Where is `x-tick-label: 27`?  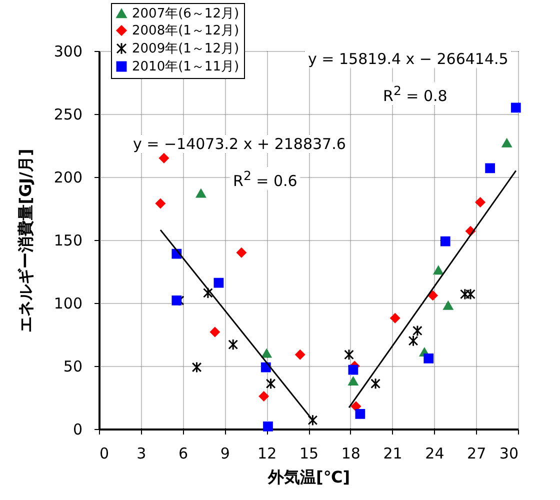
x-tick-label: 27 is located at coordinates (476, 453).